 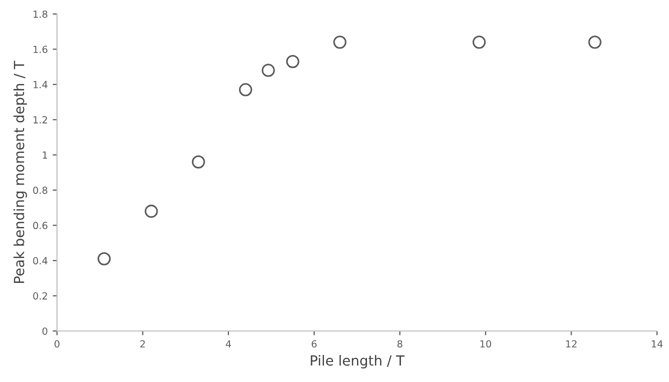 What do you see at coordinates (314, 344) in the screenshot?
I see `x-tick-label: 6` at bounding box center [314, 344].